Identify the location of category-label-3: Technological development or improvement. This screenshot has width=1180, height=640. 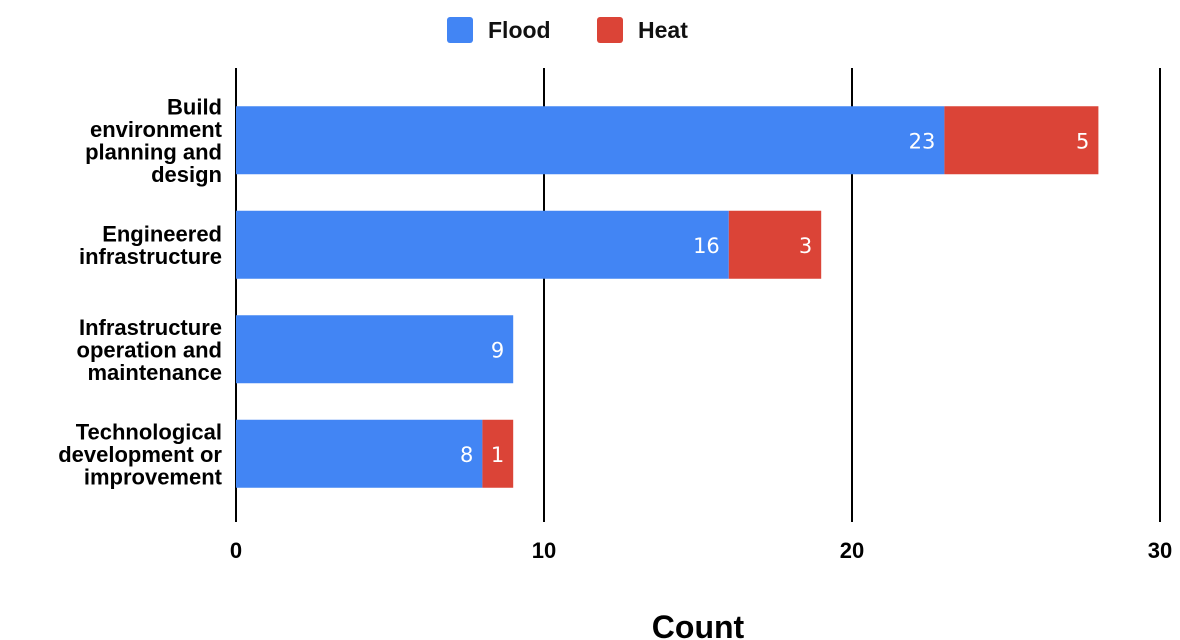
(140, 454).